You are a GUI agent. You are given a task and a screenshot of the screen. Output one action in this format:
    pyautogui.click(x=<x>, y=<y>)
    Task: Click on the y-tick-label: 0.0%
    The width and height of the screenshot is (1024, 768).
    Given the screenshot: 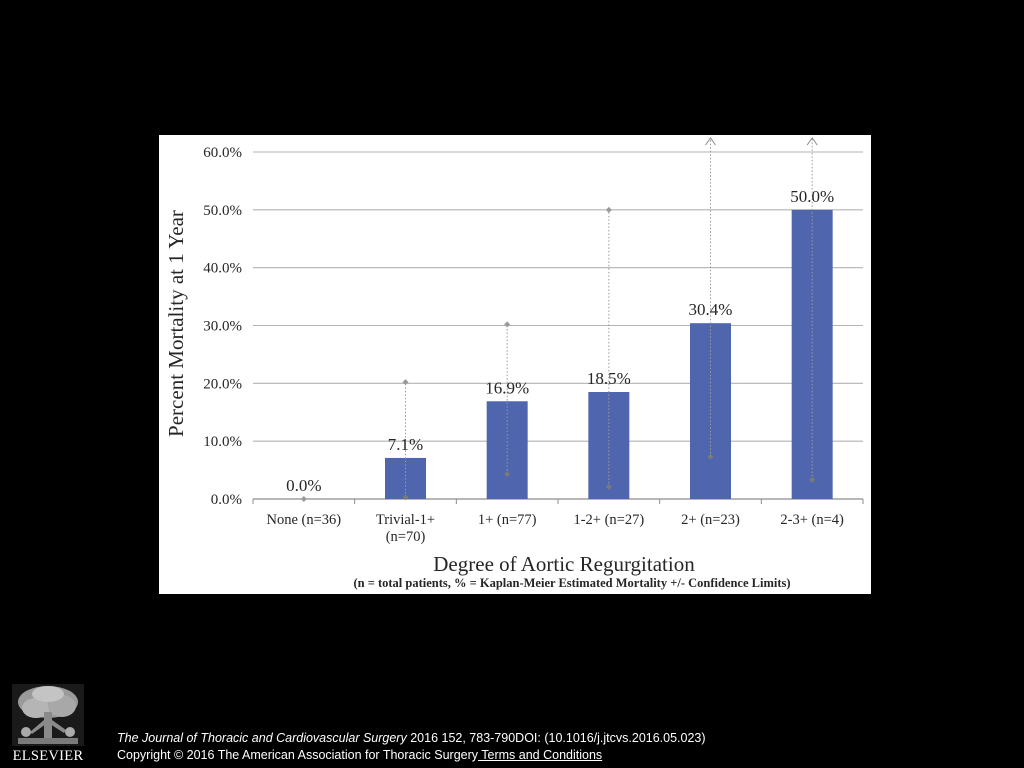 What is the action you would take?
    pyautogui.click(x=226, y=500)
    